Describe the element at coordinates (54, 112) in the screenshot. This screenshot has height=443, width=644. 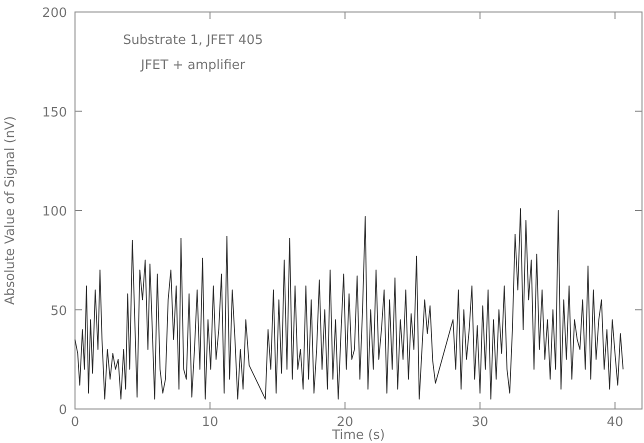
I see `y-tick-label: 150` at that location.